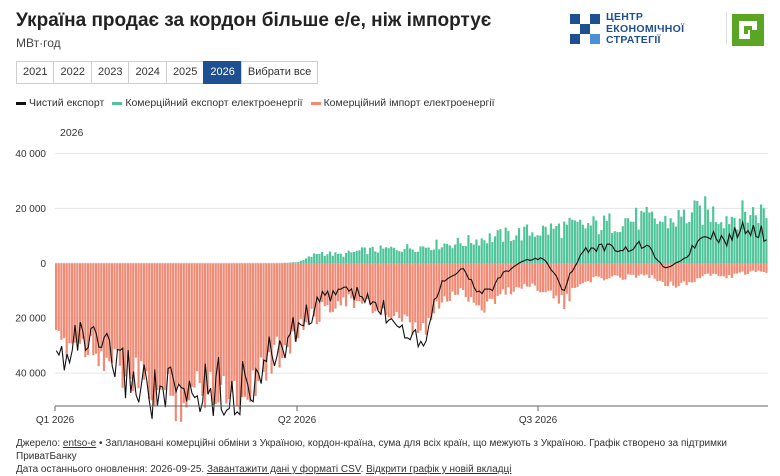 The image size is (780, 476). I want to click on download-csv-link: Завантажити дані у форматі CSV, so click(284, 469).